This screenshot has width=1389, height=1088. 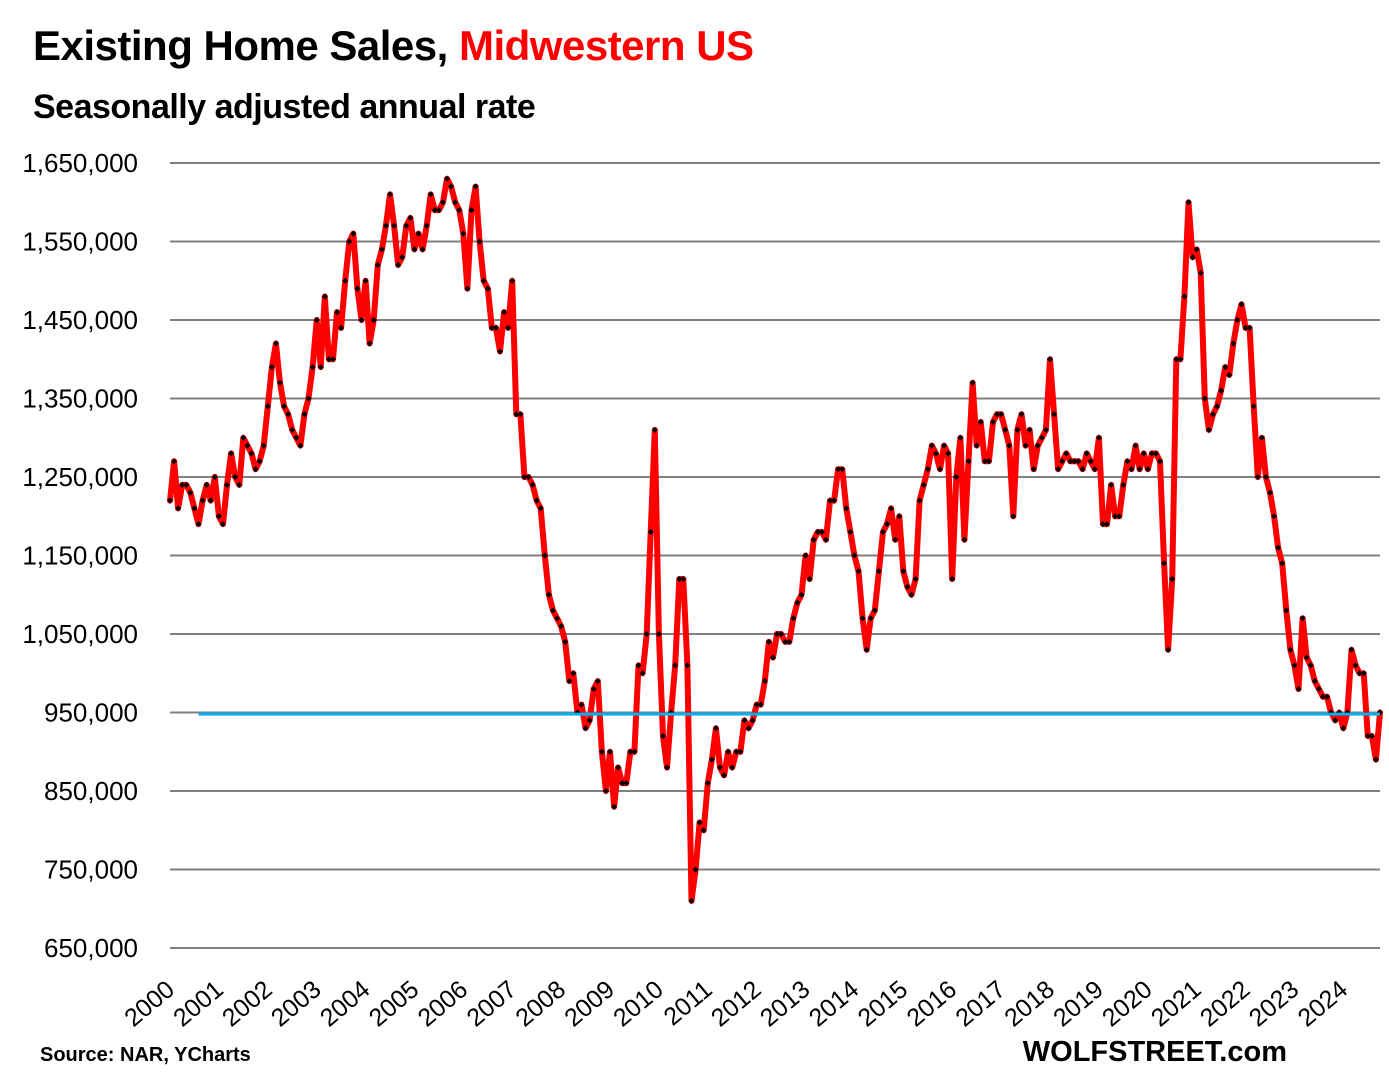 What do you see at coordinates (883, 1003) in the screenshot?
I see `x-tick-label: 2015` at bounding box center [883, 1003].